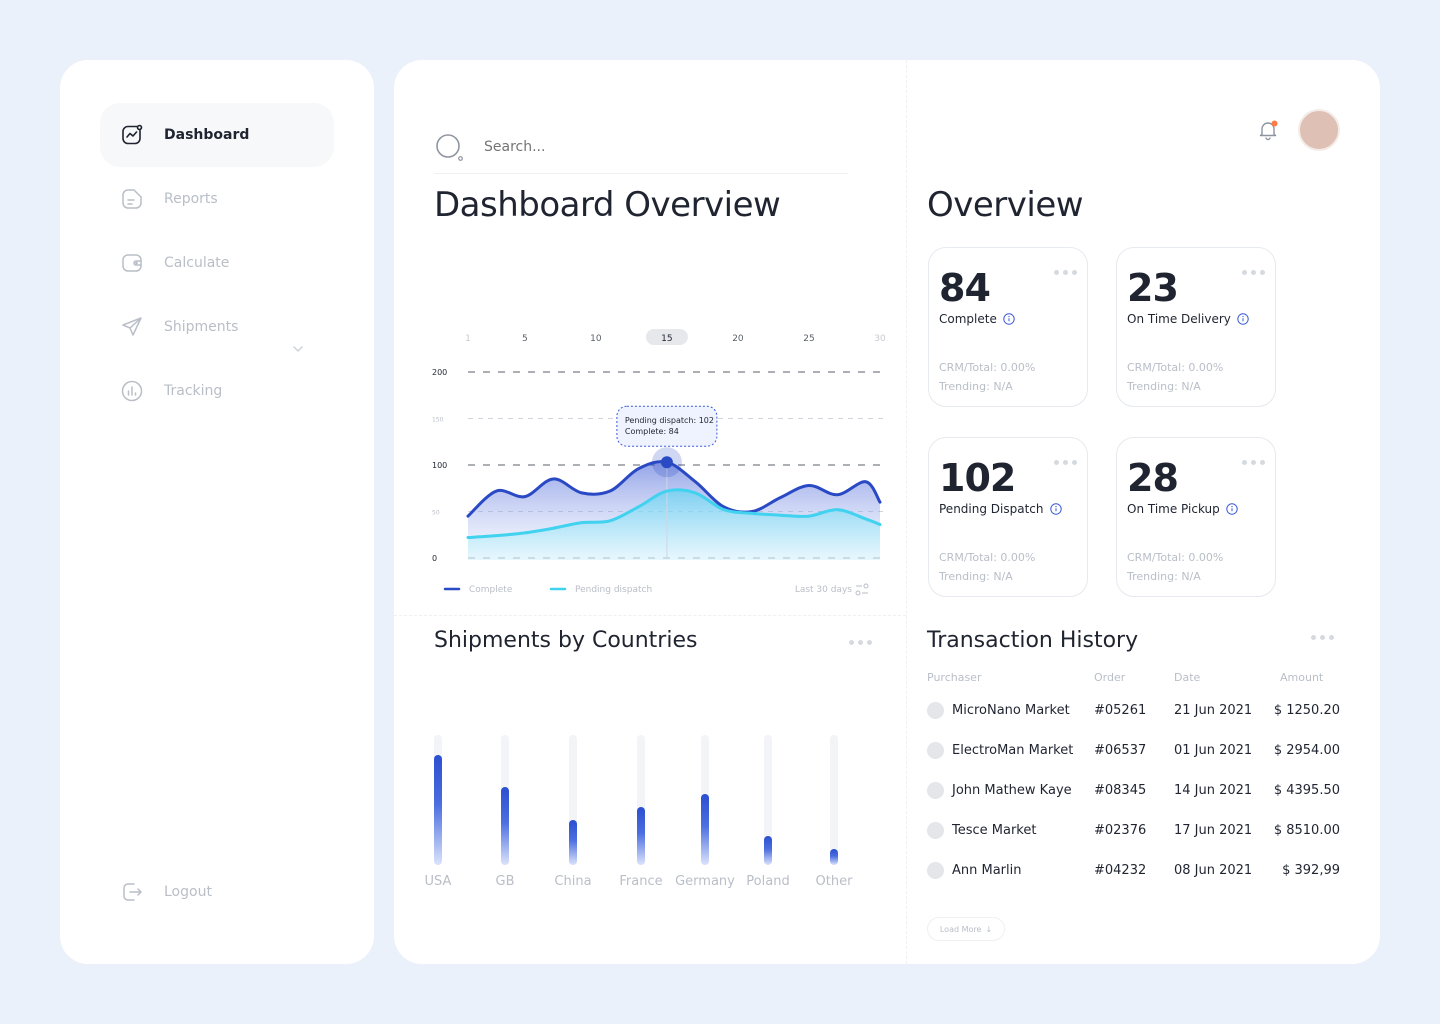 The height and width of the screenshot is (1024, 1440). What do you see at coordinates (1120, 710) in the screenshot?
I see `cell-order: #05261` at bounding box center [1120, 710].